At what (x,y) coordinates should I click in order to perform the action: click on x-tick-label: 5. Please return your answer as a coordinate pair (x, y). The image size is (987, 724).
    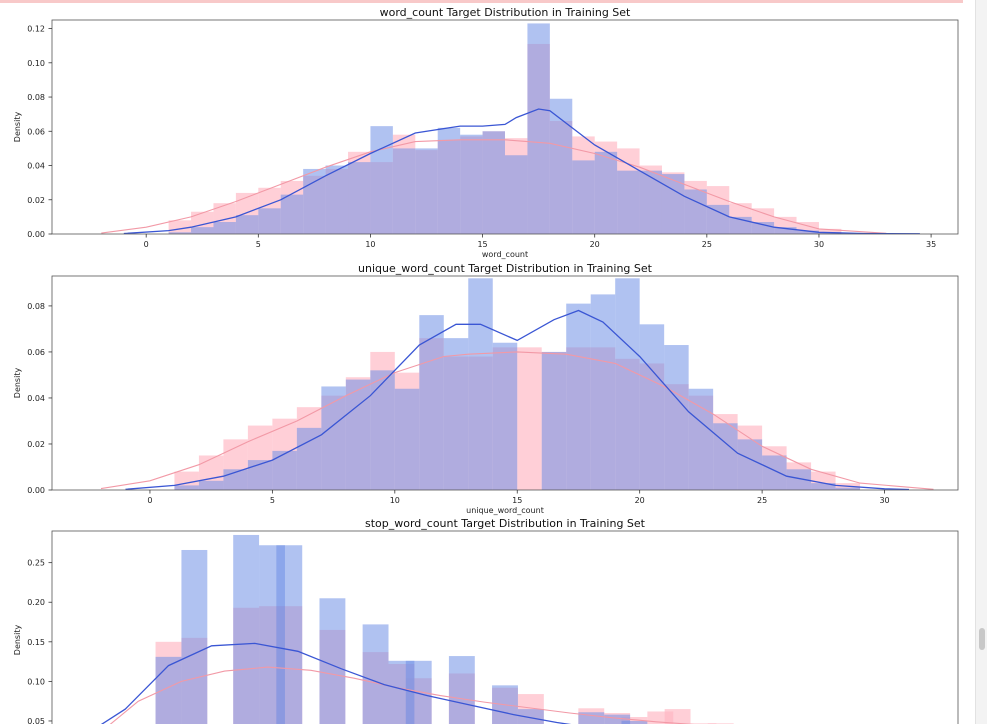
    Looking at the image, I should click on (258, 244).